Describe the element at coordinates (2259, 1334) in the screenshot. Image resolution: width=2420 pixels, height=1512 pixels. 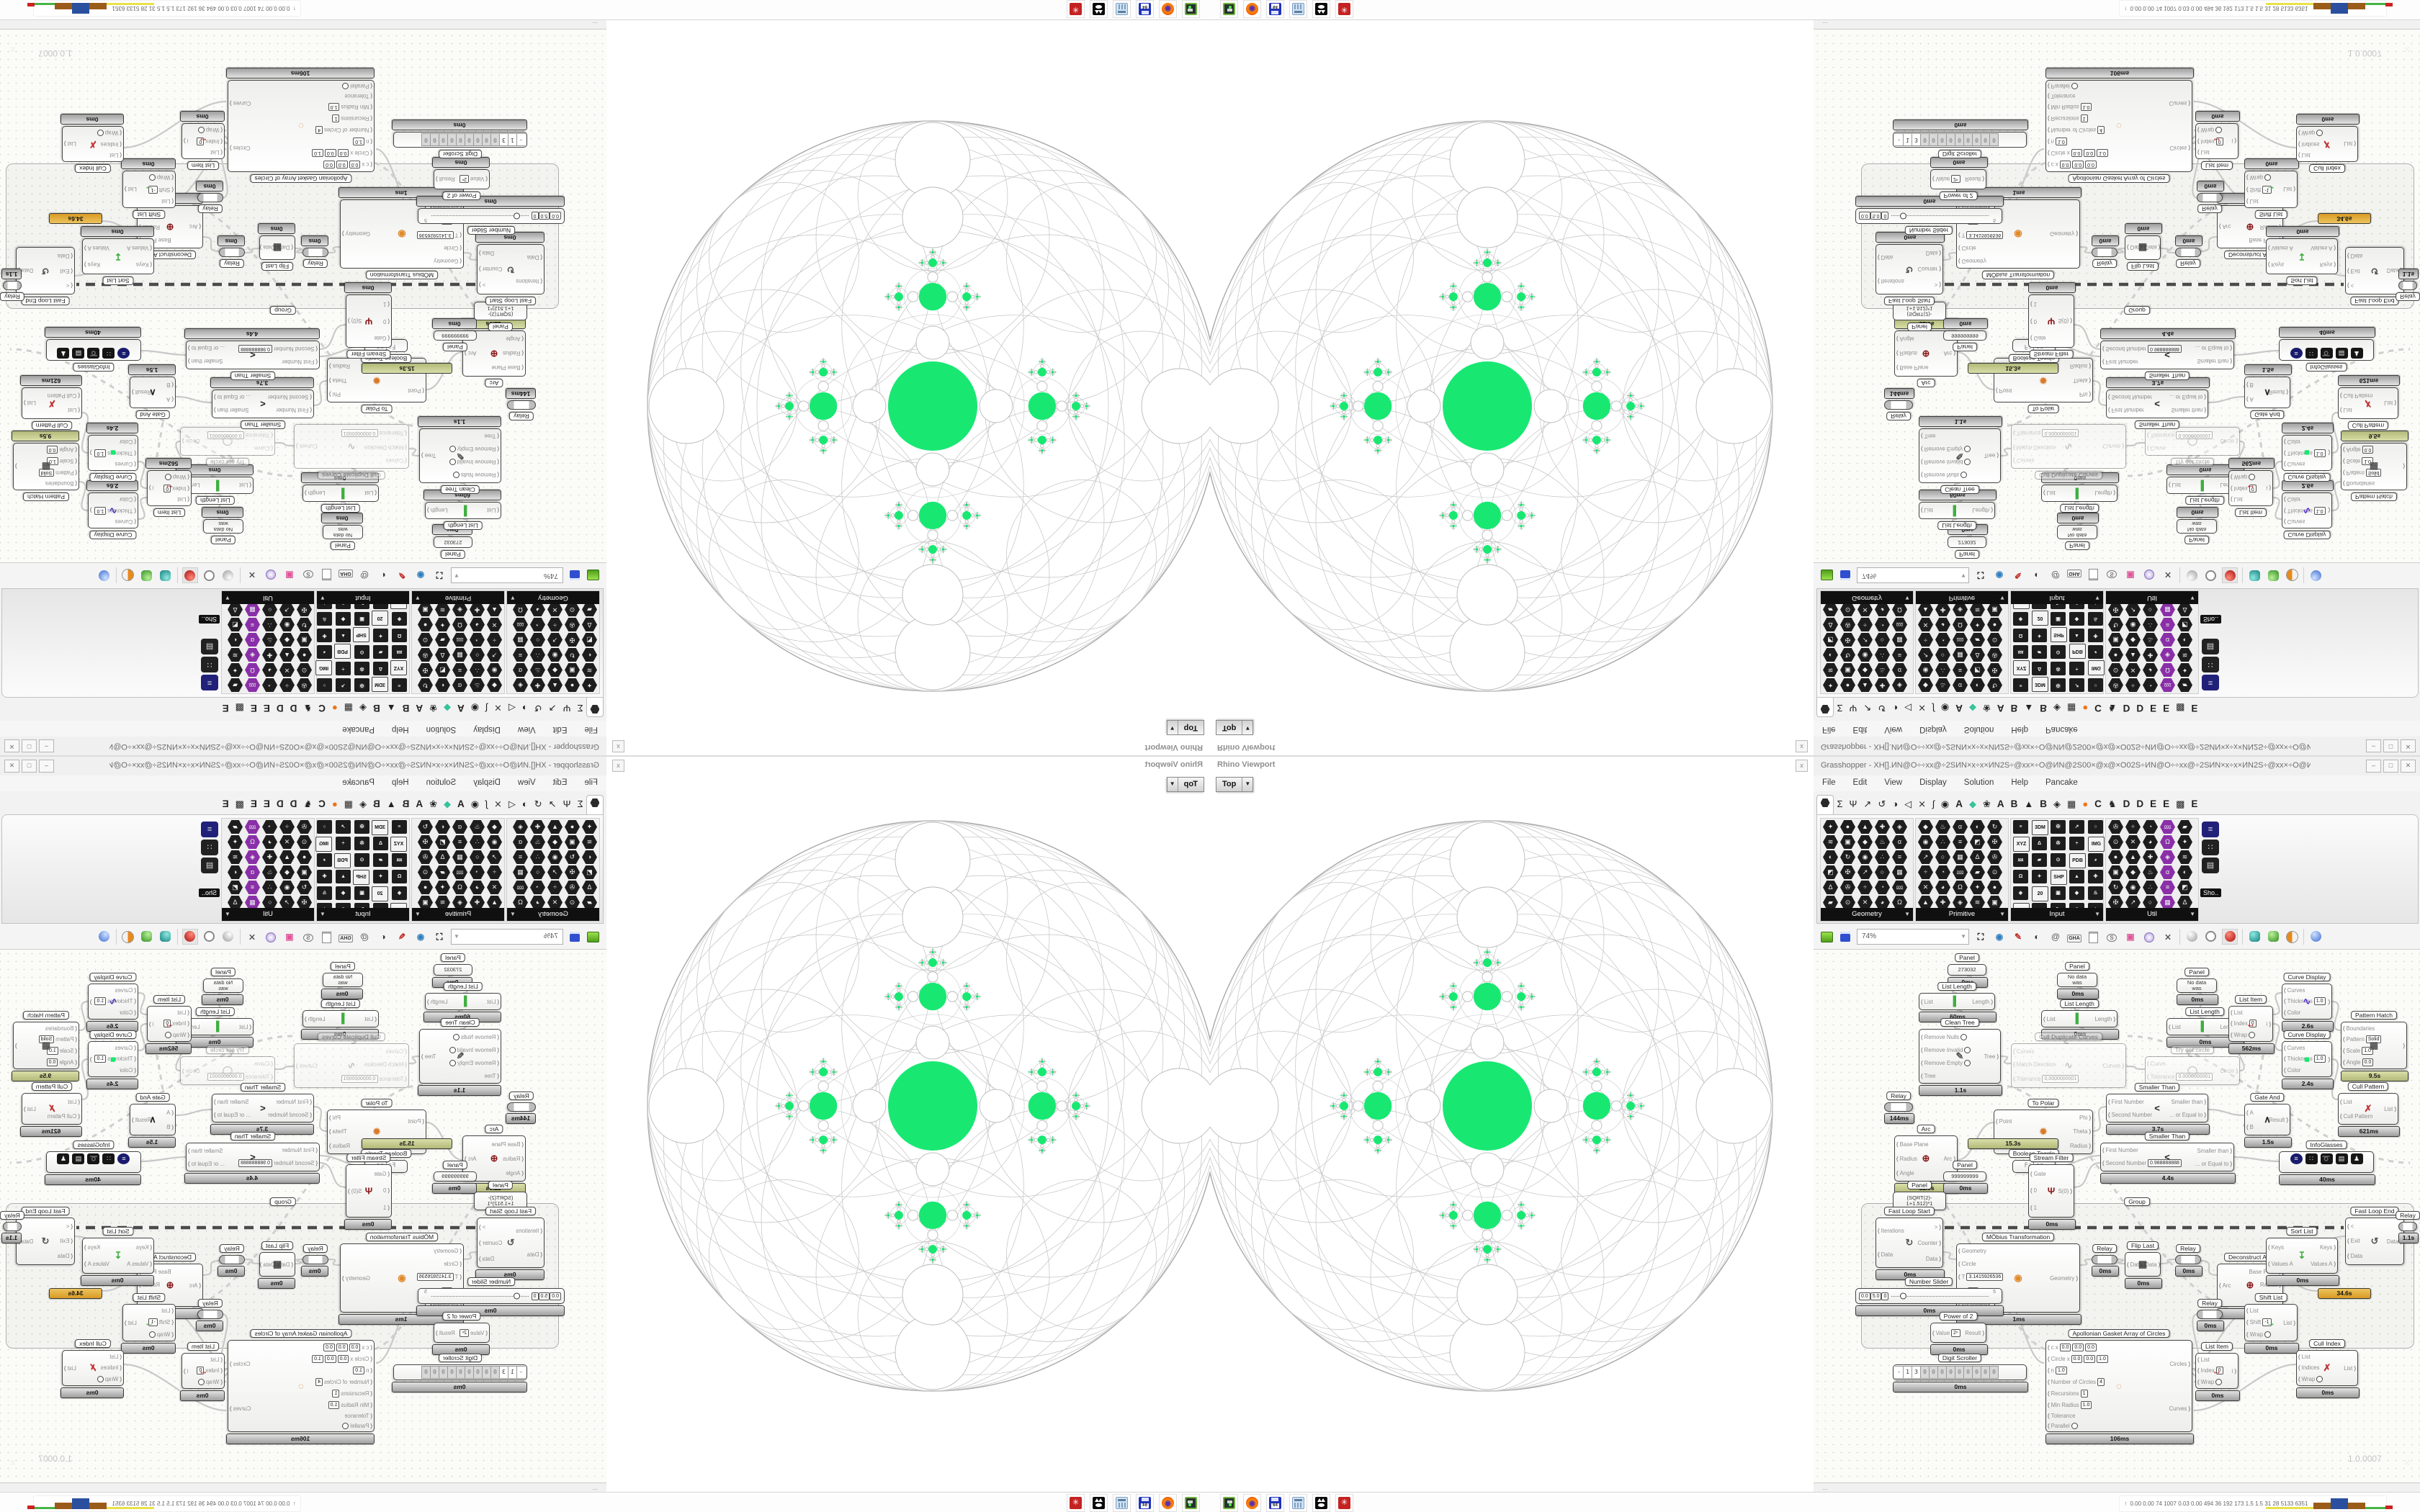
I see `input-wrap: Wrap` at that location.